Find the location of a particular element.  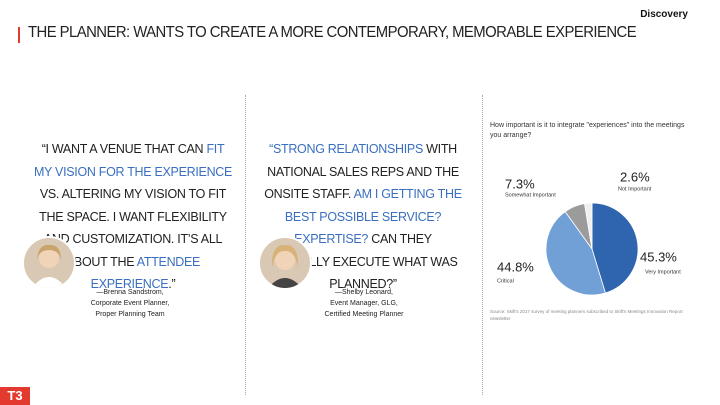

accent-bar is located at coordinates (19, 35).